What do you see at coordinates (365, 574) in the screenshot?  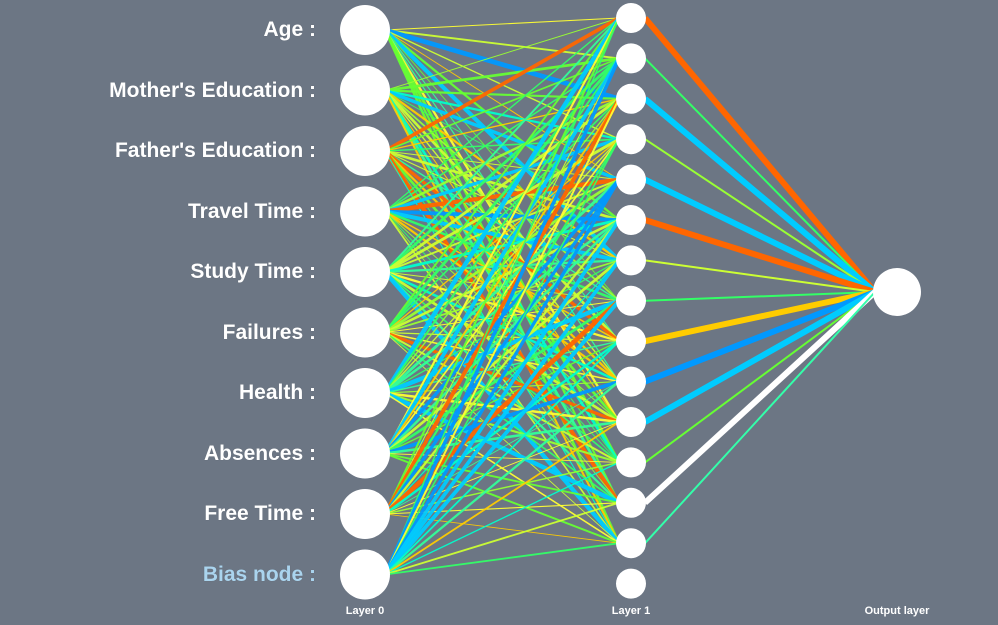 I see `input-bias-node` at bounding box center [365, 574].